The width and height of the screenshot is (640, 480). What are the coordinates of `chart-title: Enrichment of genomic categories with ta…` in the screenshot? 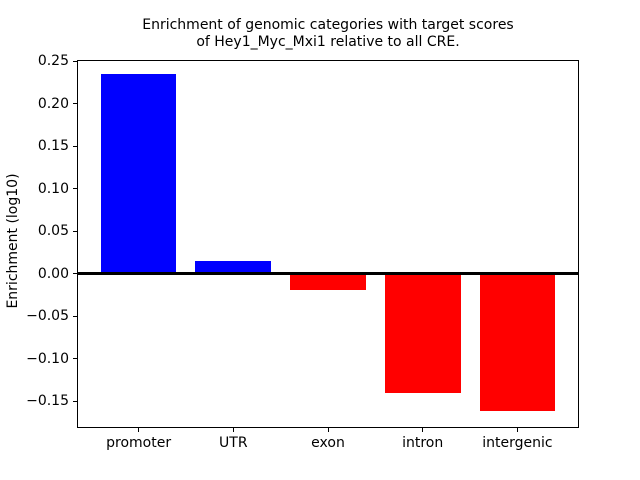 It's located at (328, 33).